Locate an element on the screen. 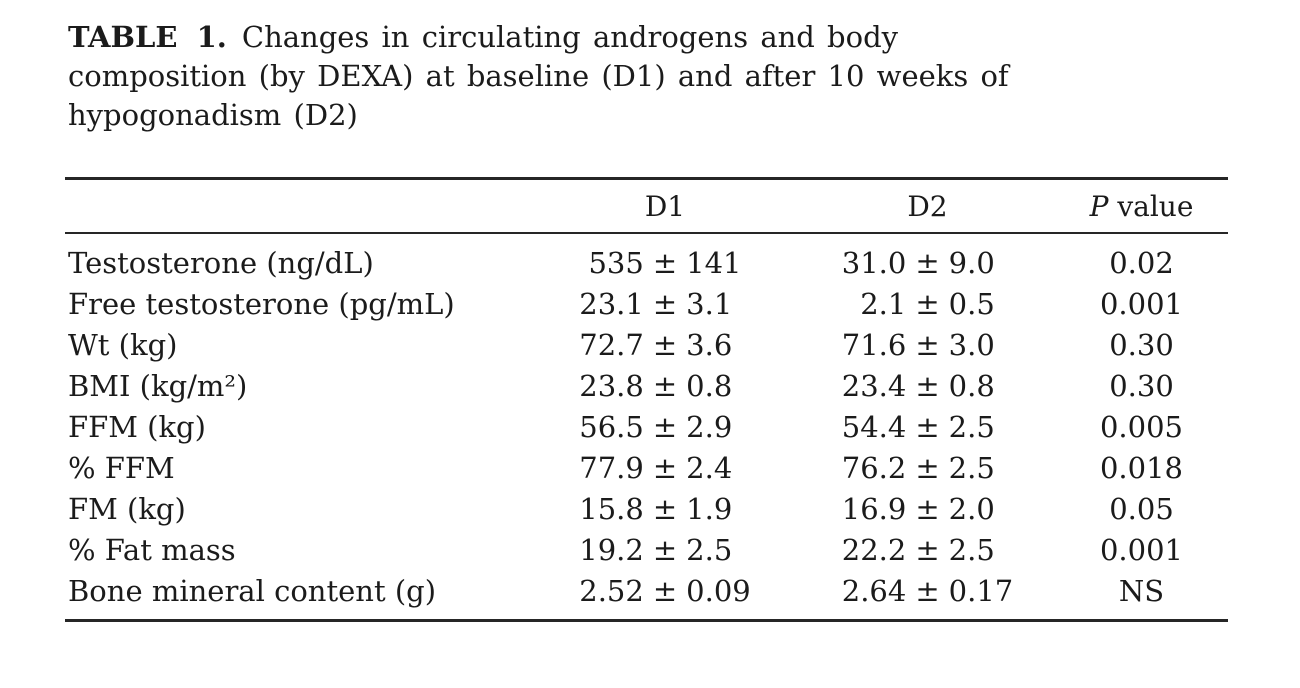  mean-value: 15.8 is located at coordinates (611, 508).